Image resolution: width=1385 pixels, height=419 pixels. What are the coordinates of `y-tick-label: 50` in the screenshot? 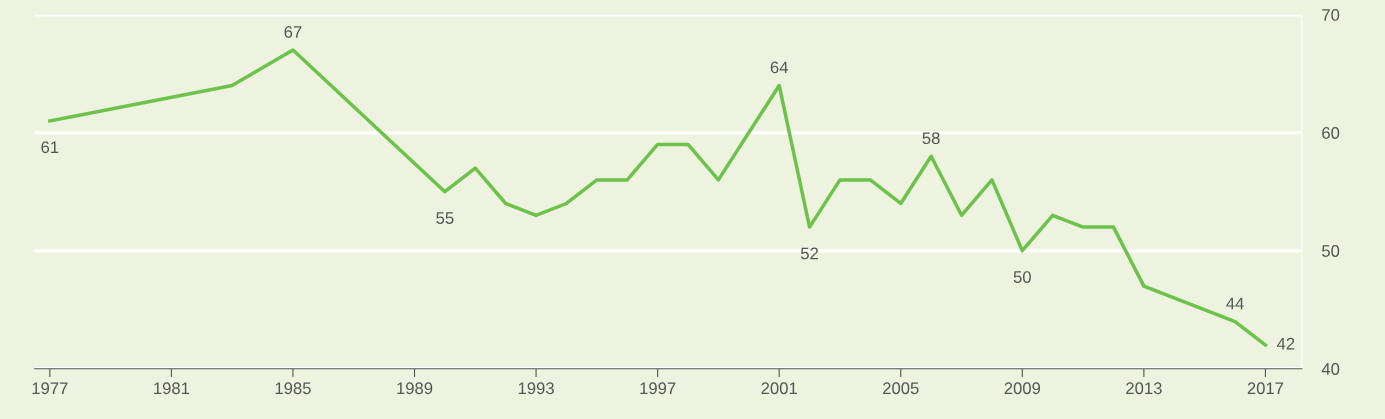 It's located at (1331, 251).